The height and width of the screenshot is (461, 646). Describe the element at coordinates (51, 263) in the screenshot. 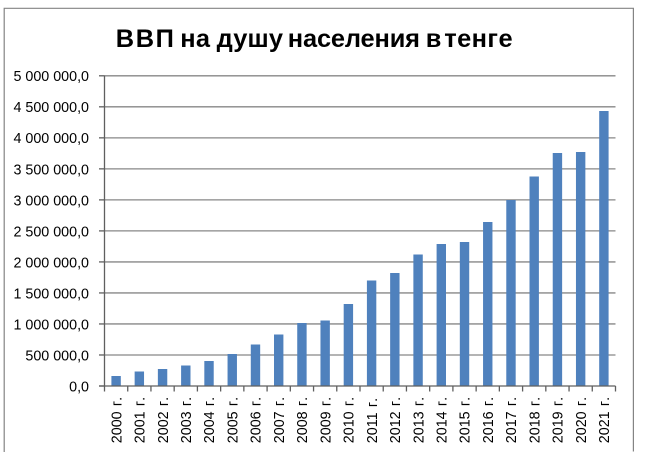

I see `svg-text: 2 000 000,0` at that location.